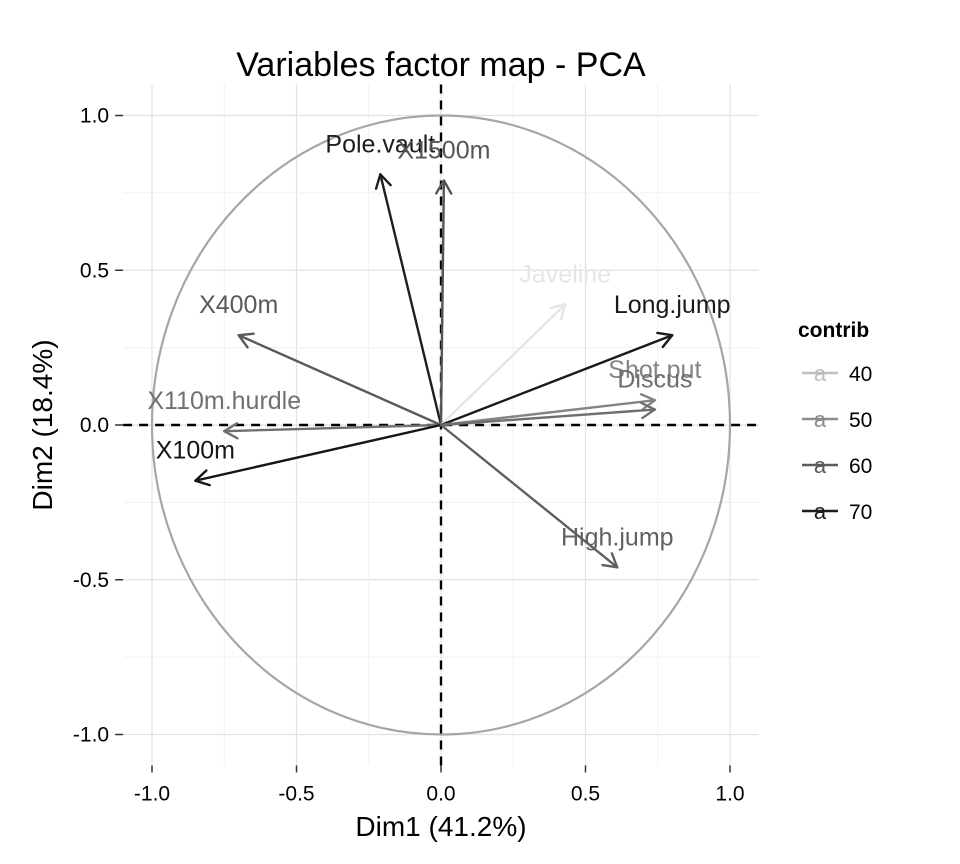 This screenshot has height=864, width=960. What do you see at coordinates (340, 379) in the screenshot?
I see `arrow-x400m` at bounding box center [340, 379].